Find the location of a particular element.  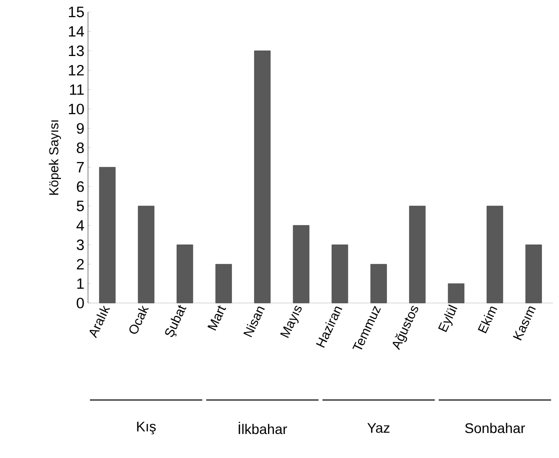

y-tick-label: 6 is located at coordinates (80, 186).